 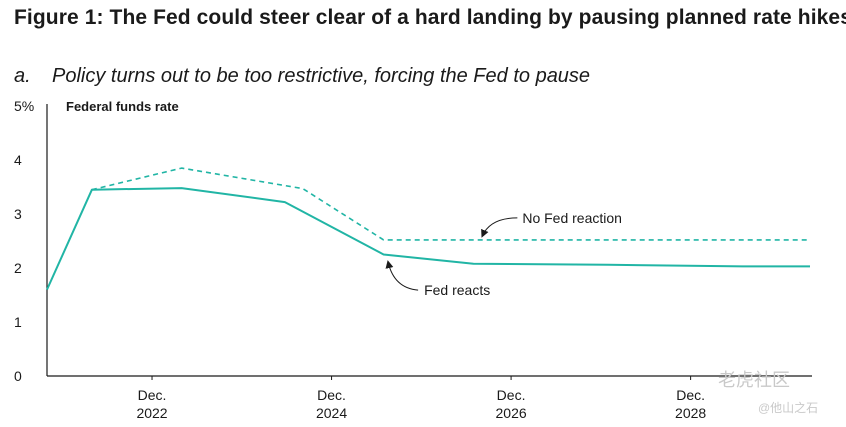 I want to click on watermark-sub: @他山之石, so click(x=788, y=408).